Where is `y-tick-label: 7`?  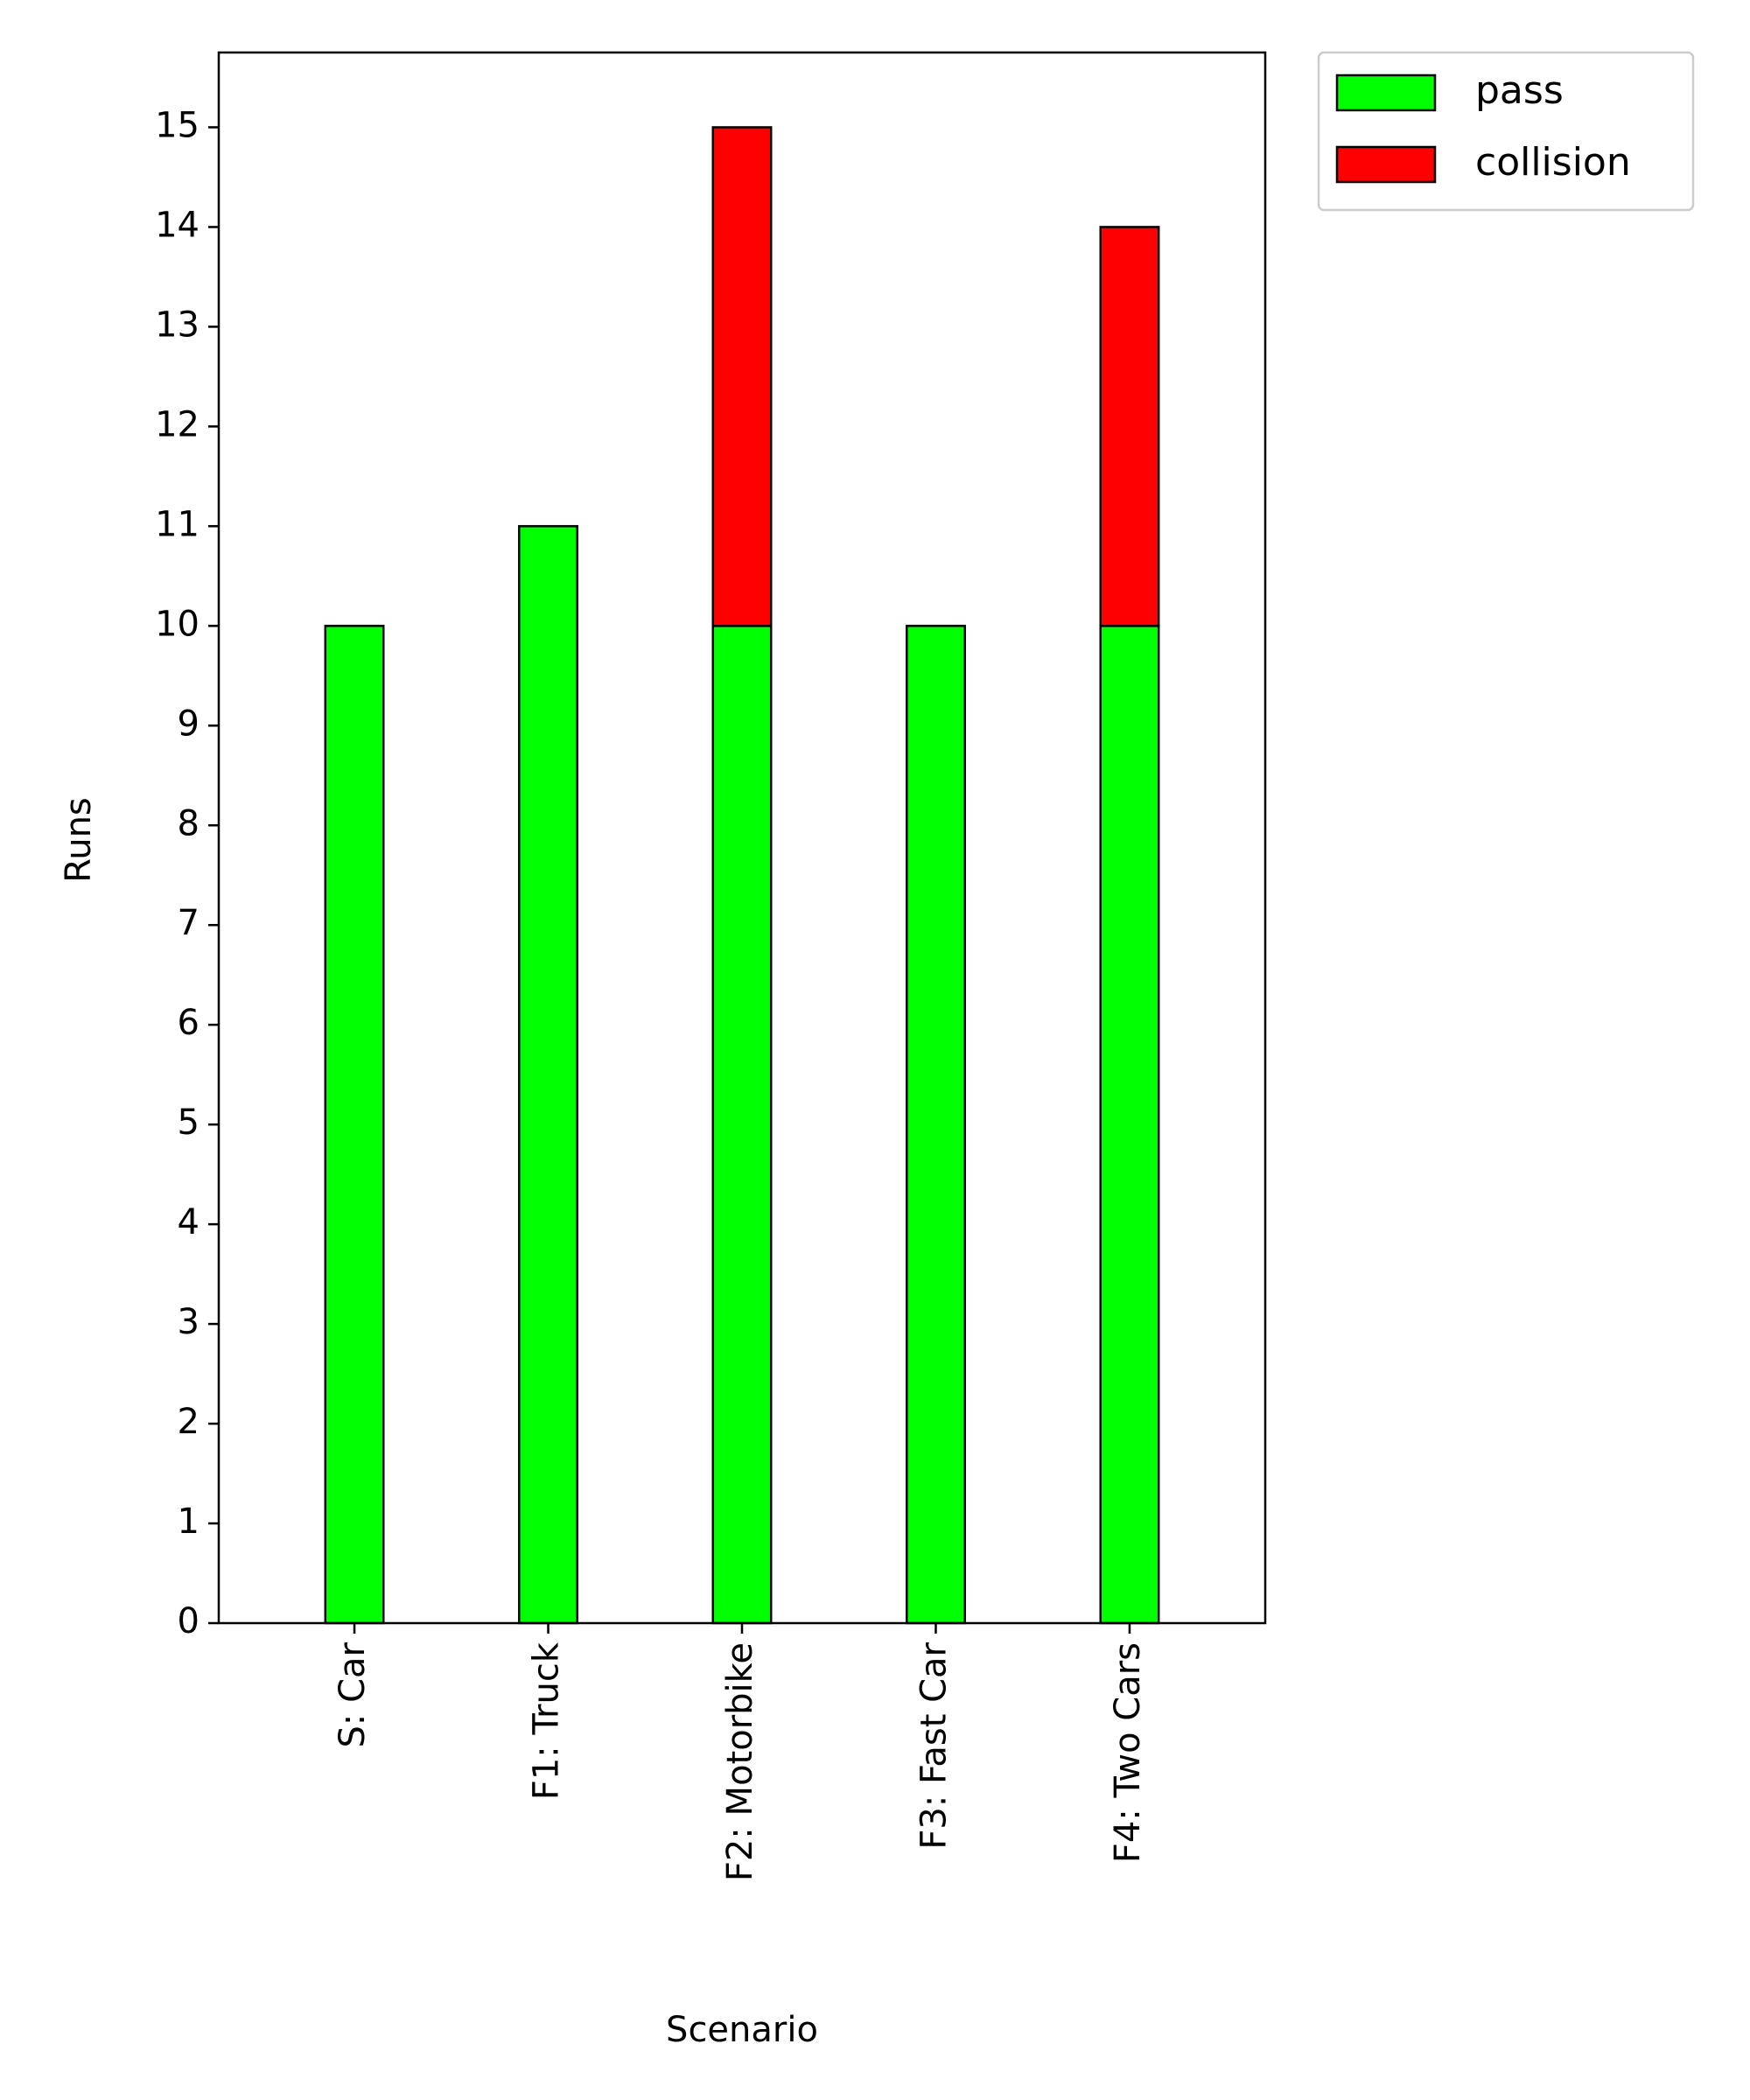 y-tick-label: 7 is located at coordinates (189, 923).